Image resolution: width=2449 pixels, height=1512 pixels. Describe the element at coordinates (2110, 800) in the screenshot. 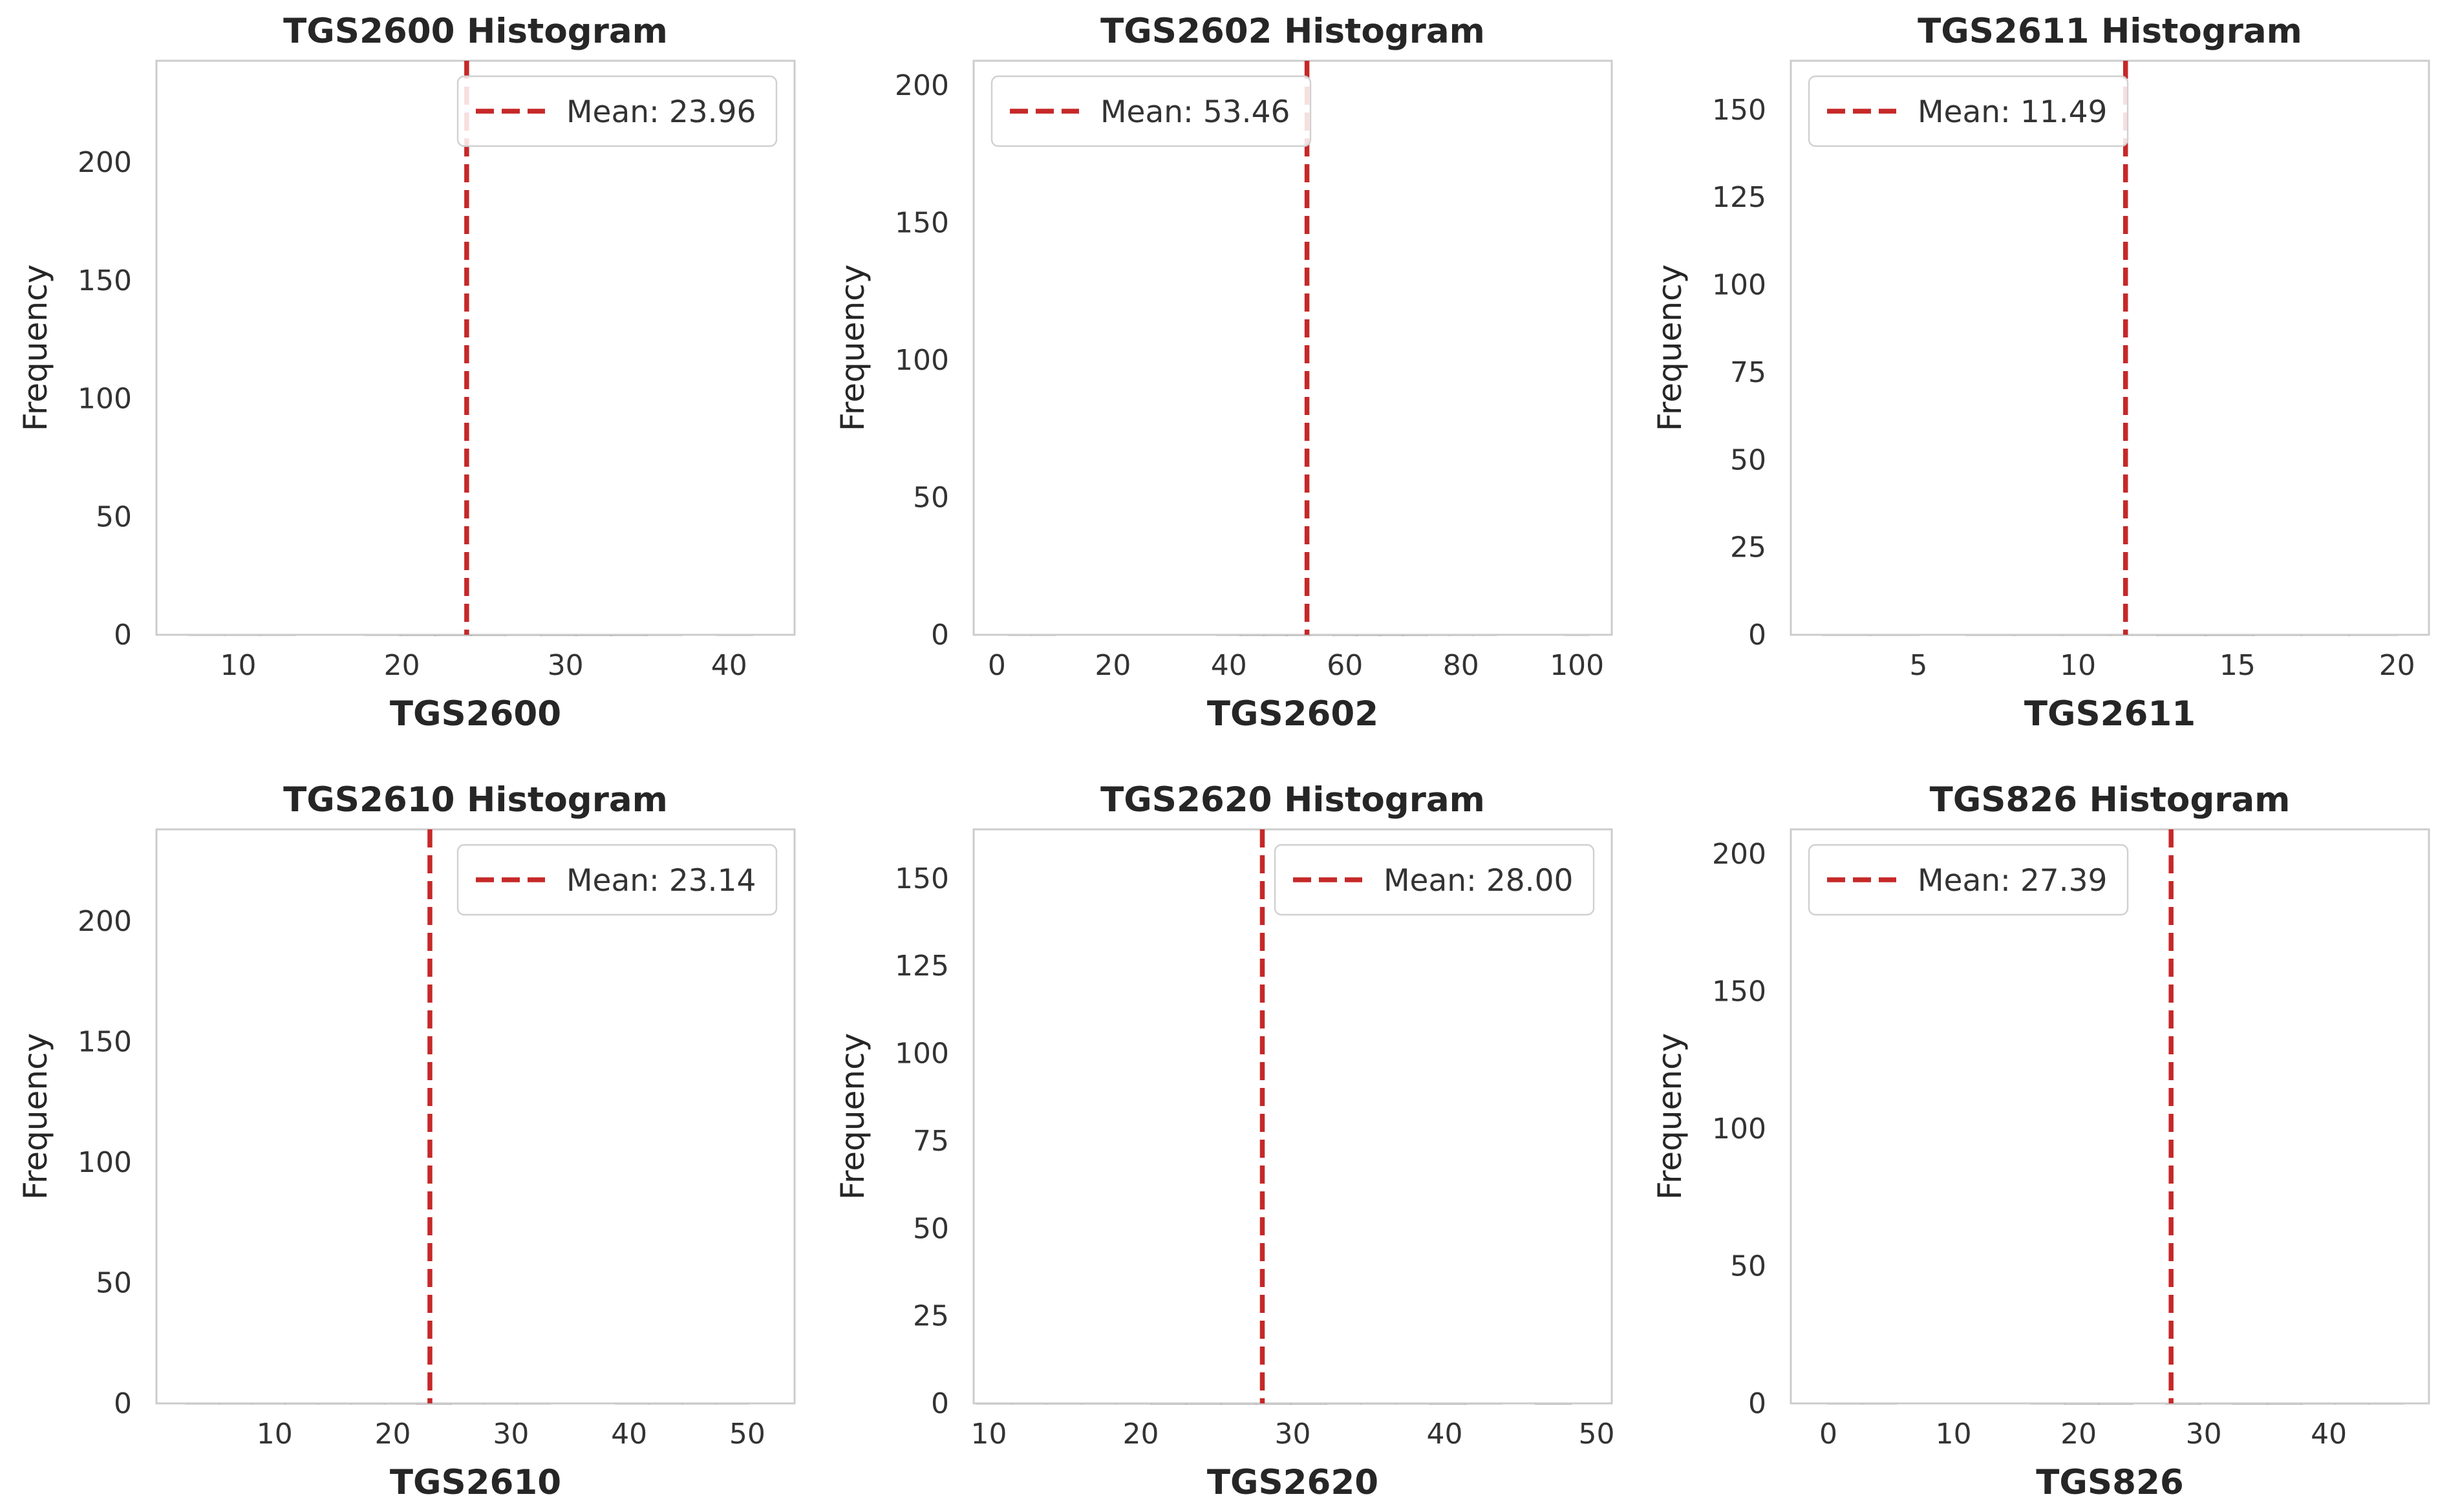

I see `chart-title: TGS826 Histogram` at that location.